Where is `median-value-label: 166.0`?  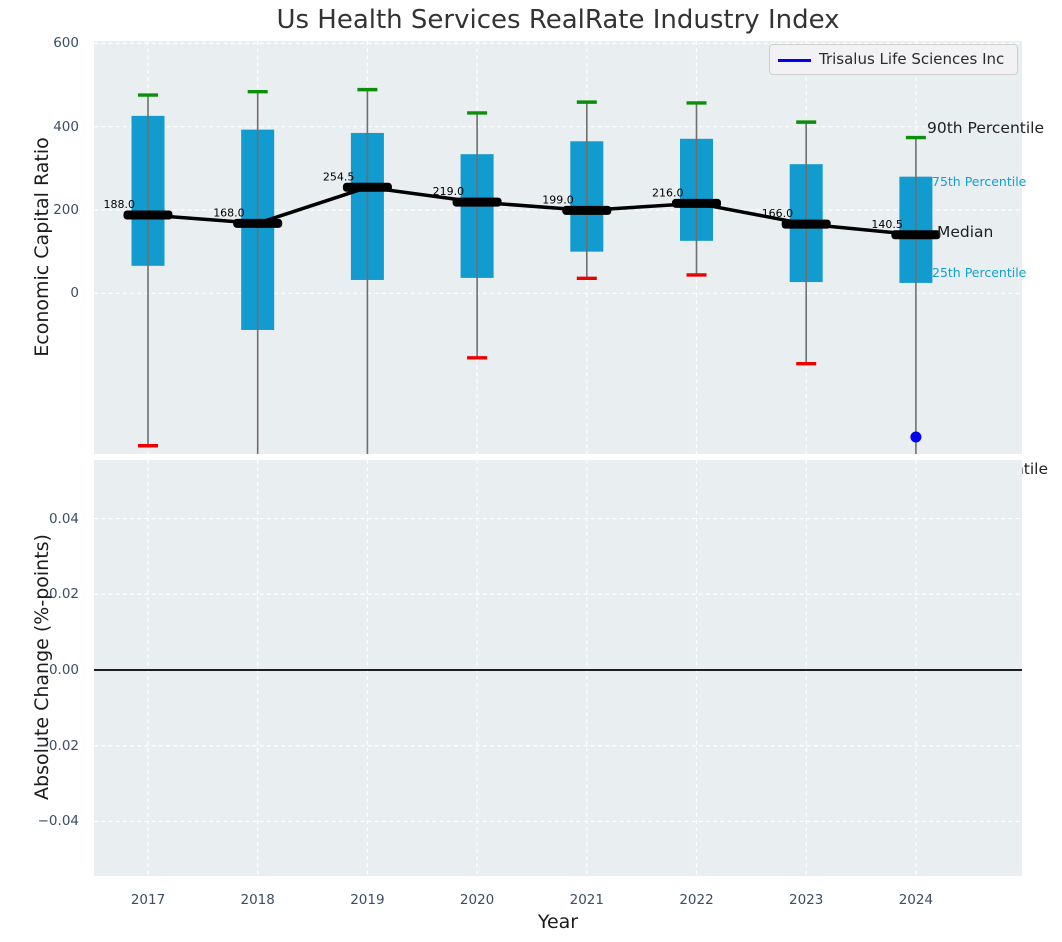 median-value-label: 166.0 is located at coordinates (778, 213).